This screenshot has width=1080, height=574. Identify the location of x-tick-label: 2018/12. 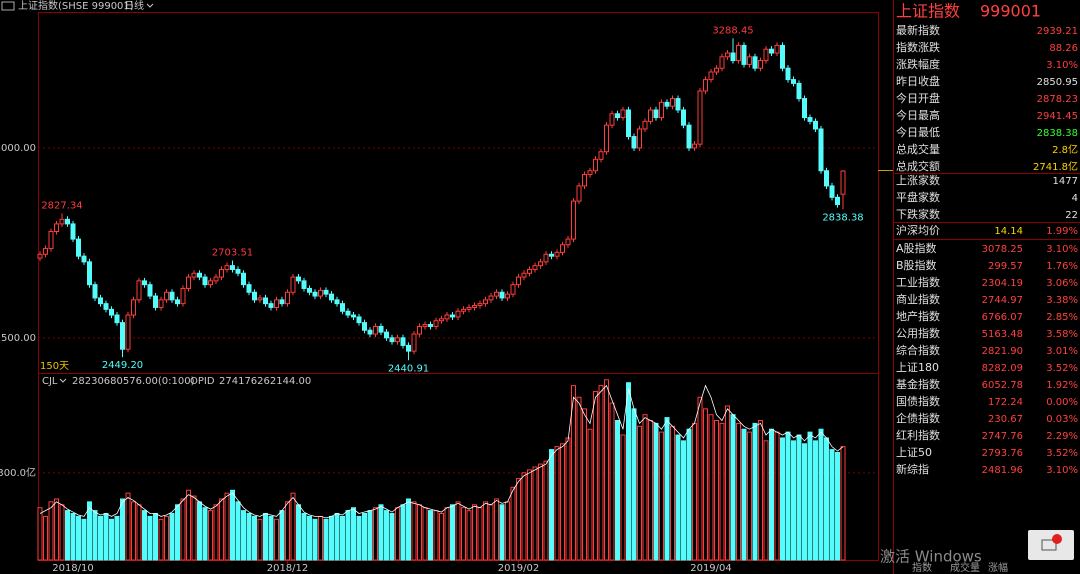
(288, 568).